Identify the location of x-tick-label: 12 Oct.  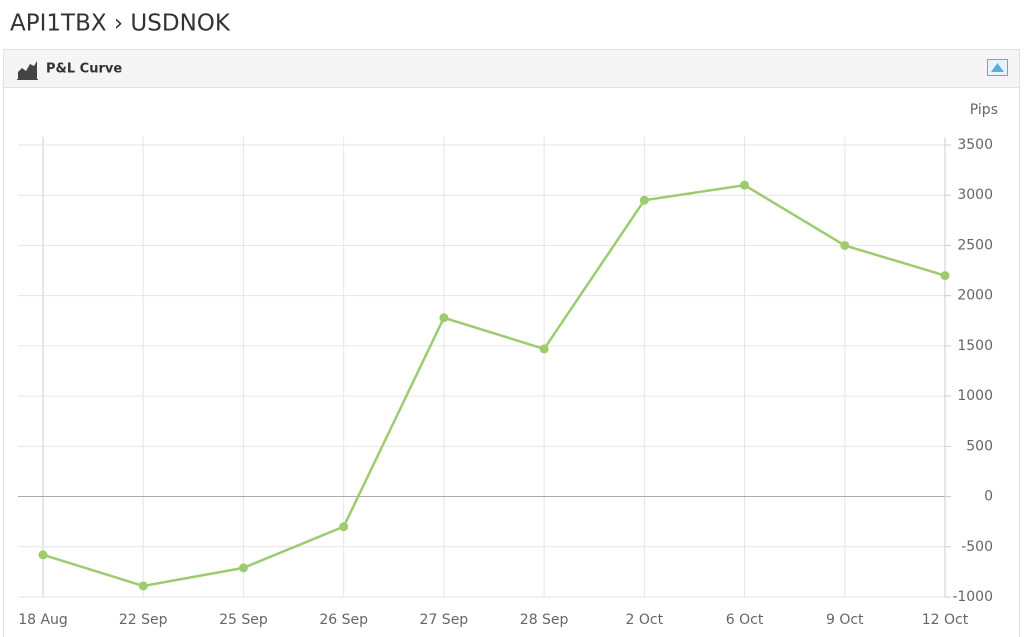
(945, 620).